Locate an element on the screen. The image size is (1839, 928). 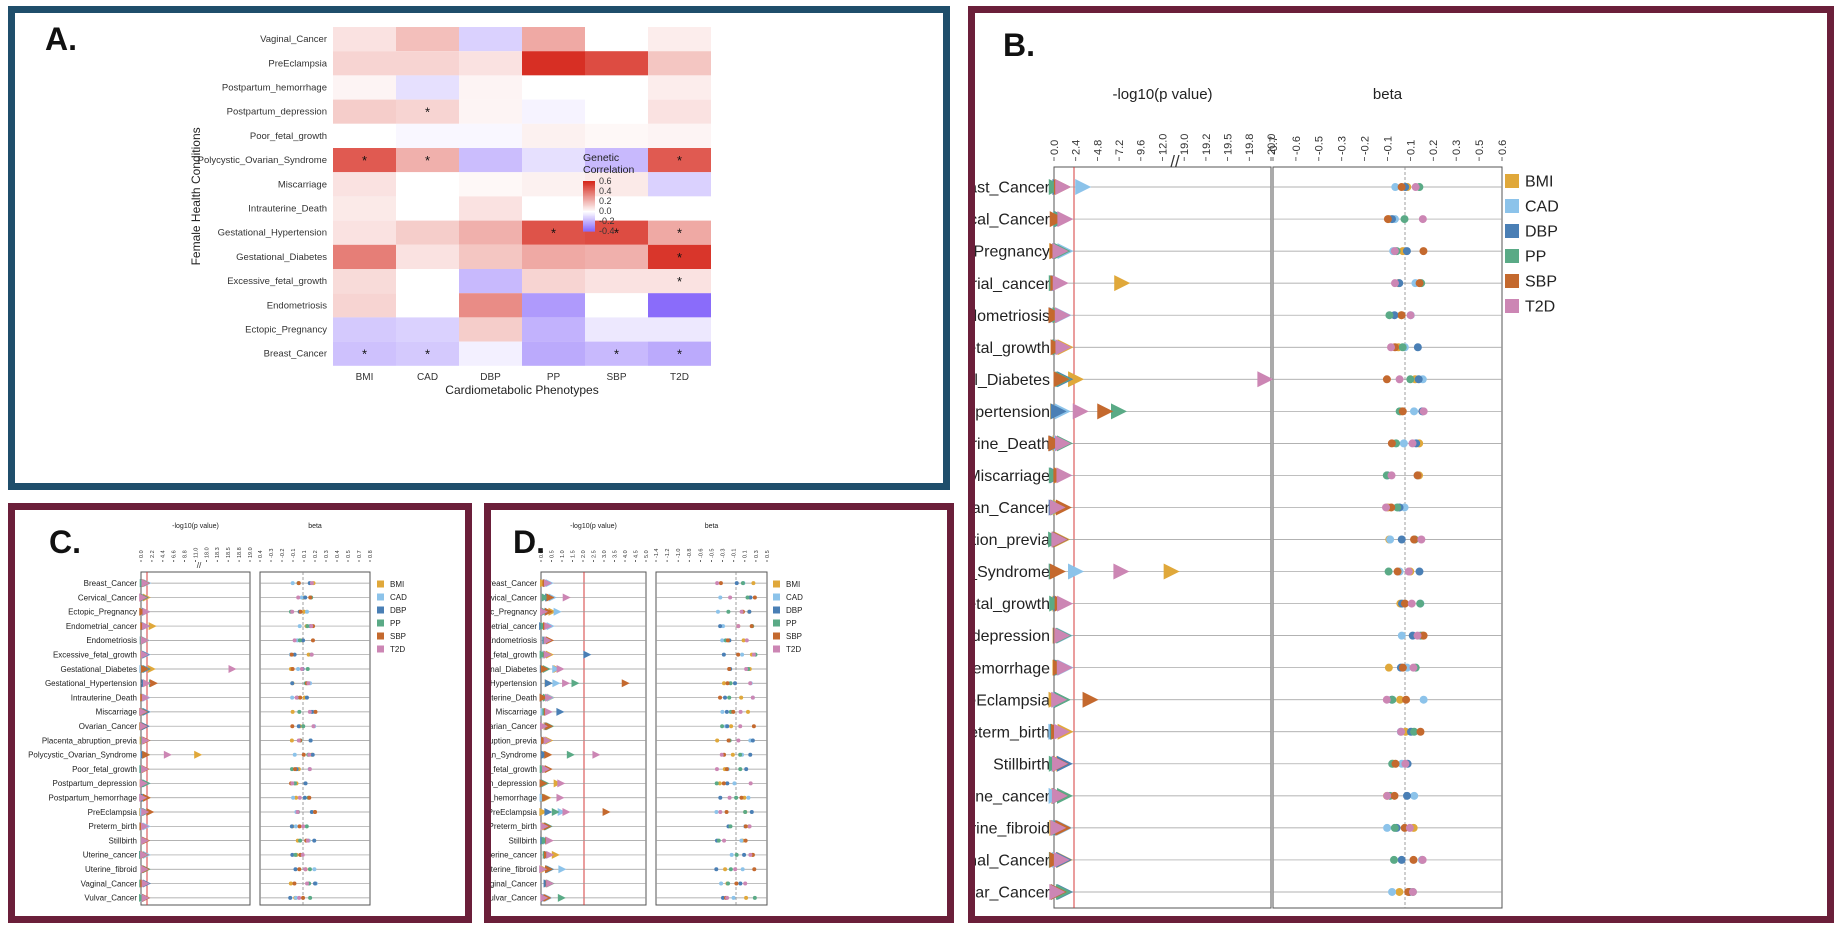
row-label: Polycystic_Ovarian_Syndrome is located at coordinates (514, 755).